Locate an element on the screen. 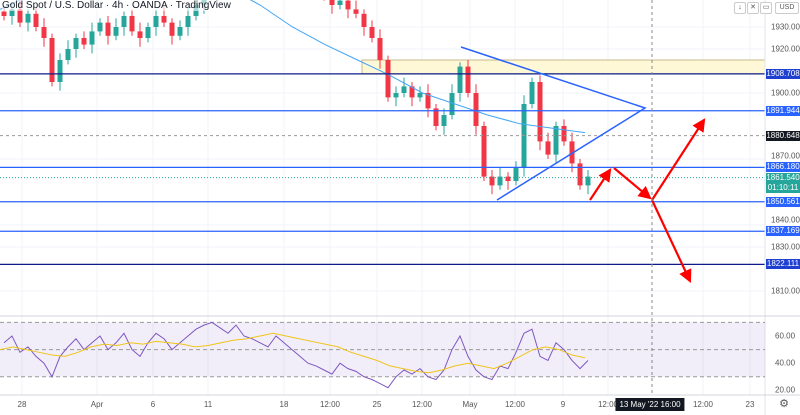  time-axis-label: Apr is located at coordinates (97, 404).